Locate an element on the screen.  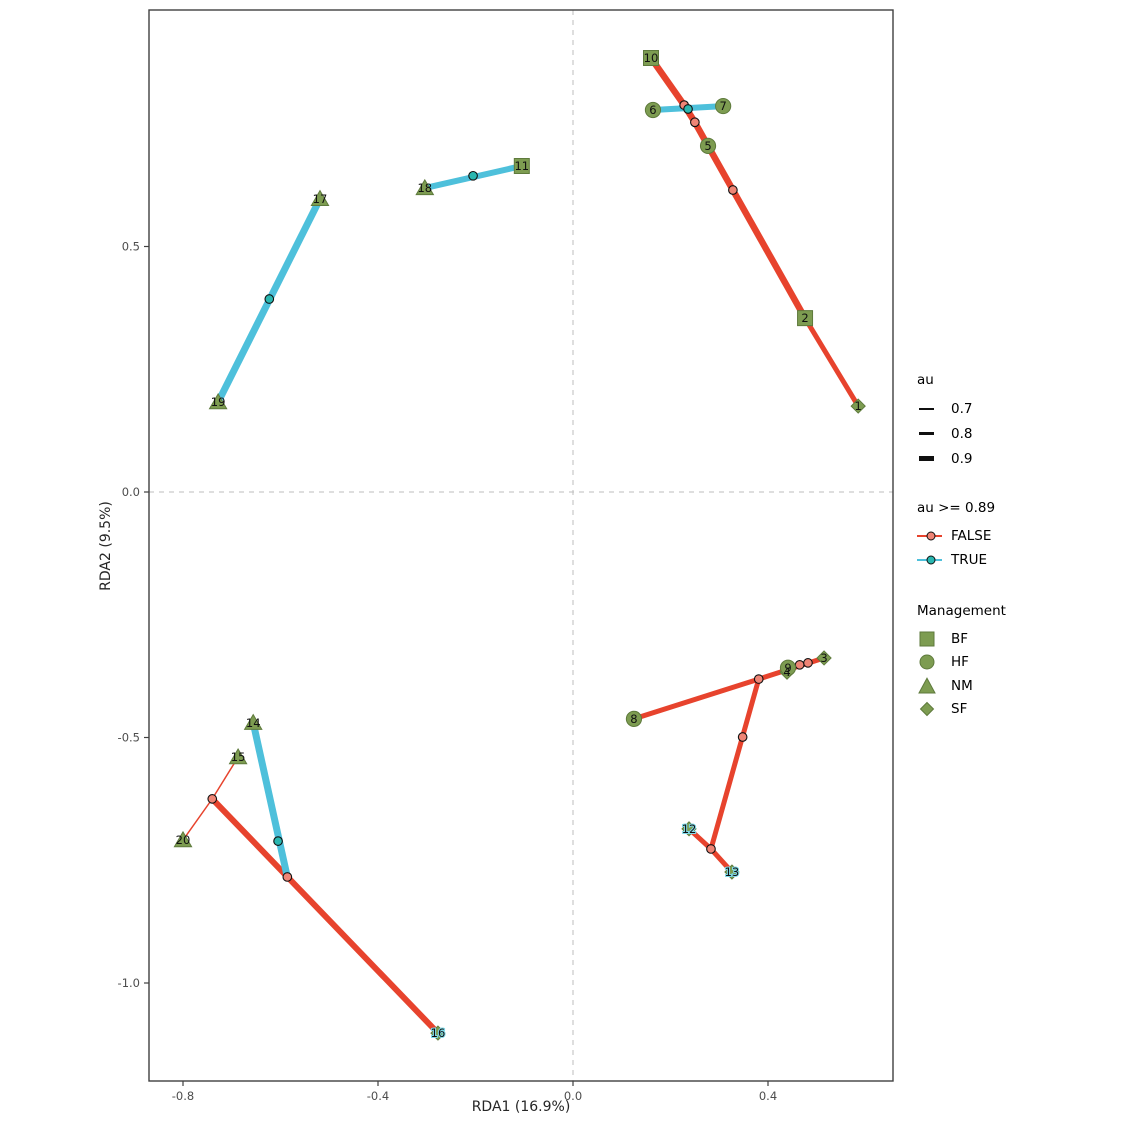
square-icon is located at coordinates (927, 639).